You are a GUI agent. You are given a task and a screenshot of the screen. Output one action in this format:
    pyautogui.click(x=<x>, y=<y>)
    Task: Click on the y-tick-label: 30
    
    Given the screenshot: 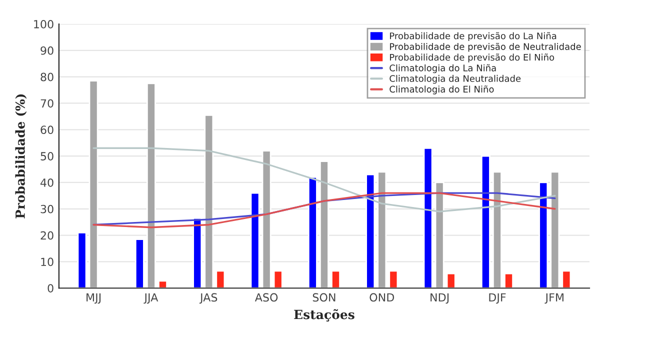 What is the action you would take?
    pyautogui.click(x=47, y=209)
    